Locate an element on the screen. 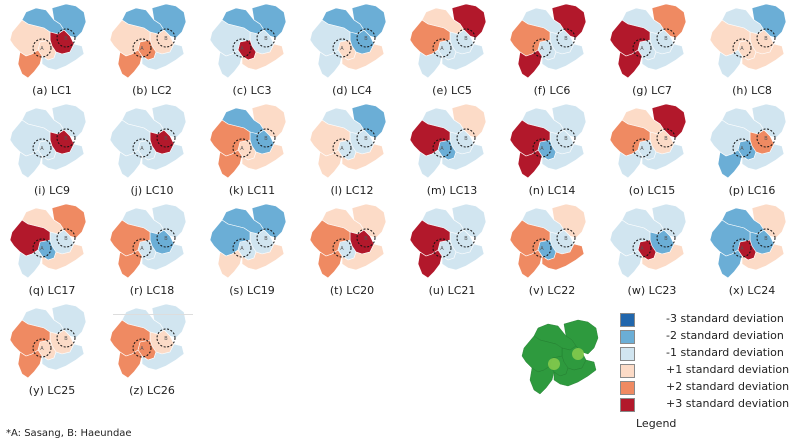 Image resolution: width=800 pixels, height=445 pixels. panel-caption: (a) LC1 is located at coordinates (52, 90).